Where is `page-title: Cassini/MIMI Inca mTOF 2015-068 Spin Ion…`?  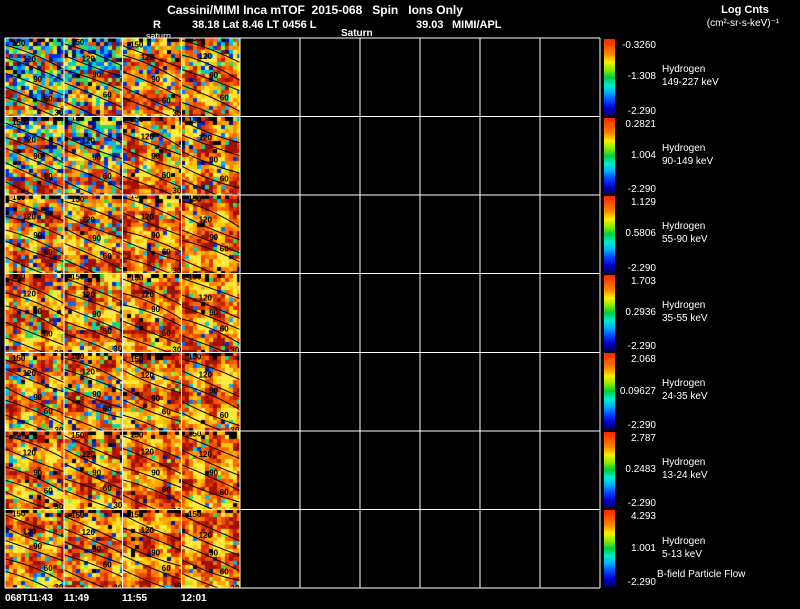
page-title: Cassini/MIMI Inca mTOF 2015-068 Spin Ion… is located at coordinates (315, 10).